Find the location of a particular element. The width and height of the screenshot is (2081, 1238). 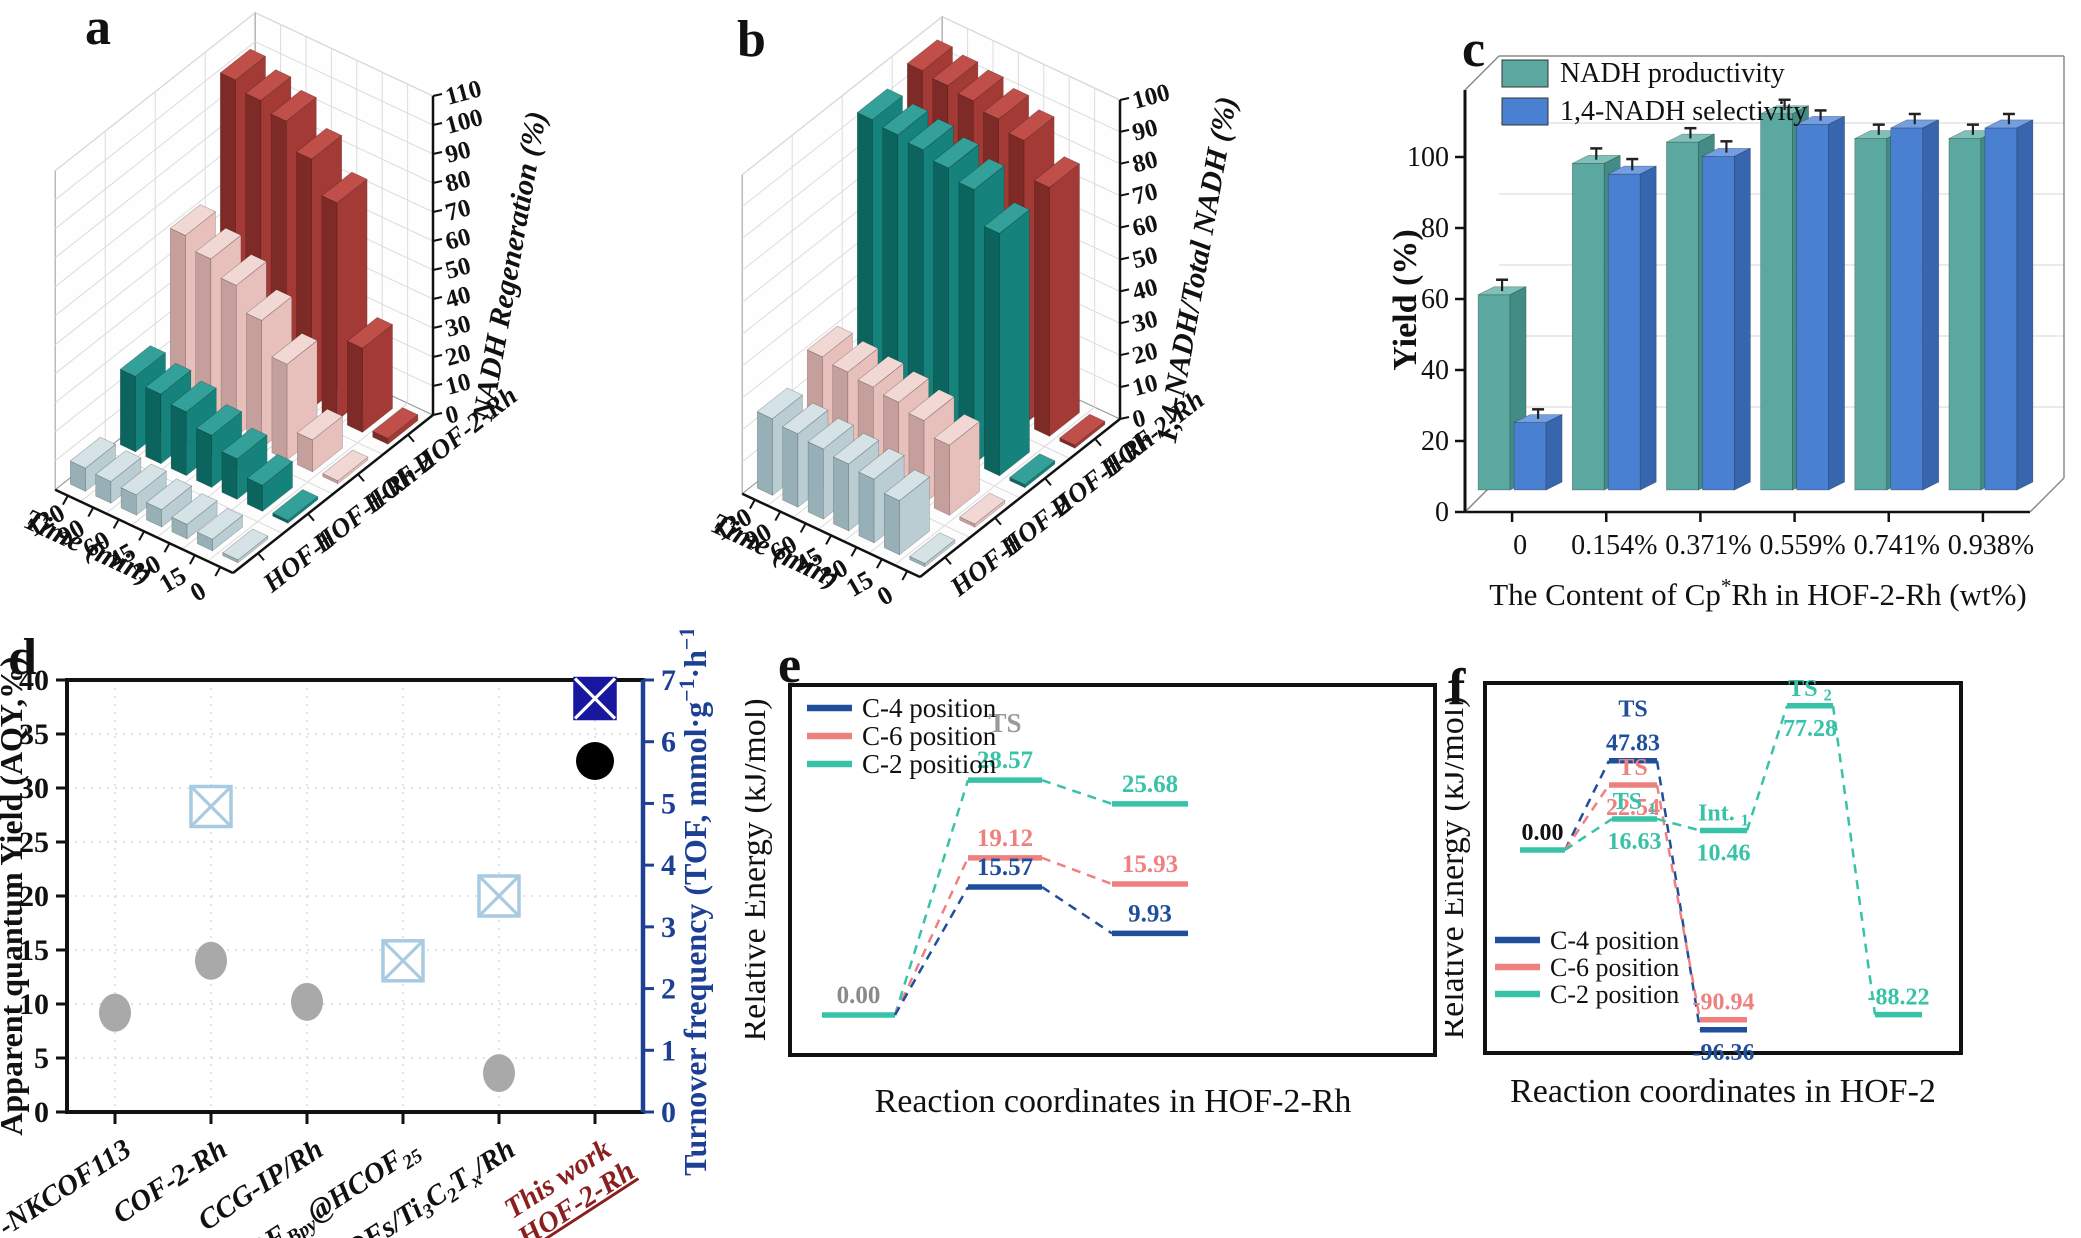

svg-text: RhCp*-NKCOF113 is located at coordinates (68, 1184).